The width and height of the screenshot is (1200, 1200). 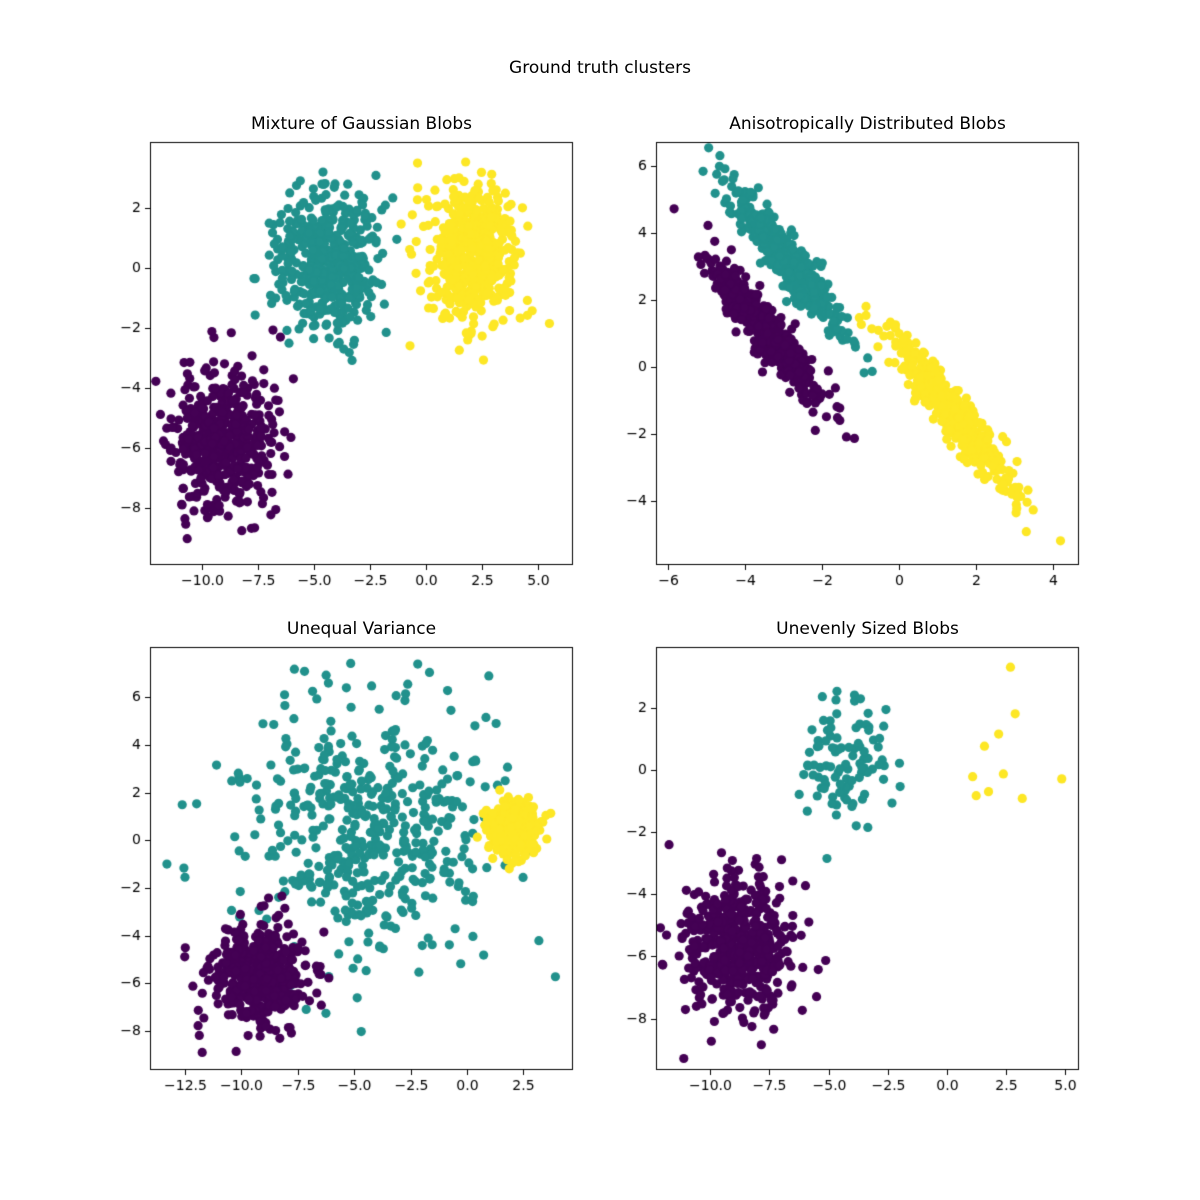 What do you see at coordinates (867, 629) in the screenshot?
I see `subplot-title-unevenly-sized-blobs: Unevenly Sized Blobs` at bounding box center [867, 629].